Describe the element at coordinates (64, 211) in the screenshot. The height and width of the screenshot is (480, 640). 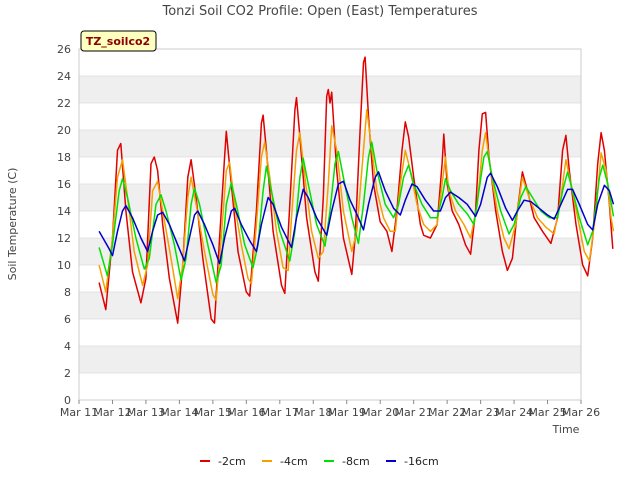
I see `y-tick-label: 14` at that location.